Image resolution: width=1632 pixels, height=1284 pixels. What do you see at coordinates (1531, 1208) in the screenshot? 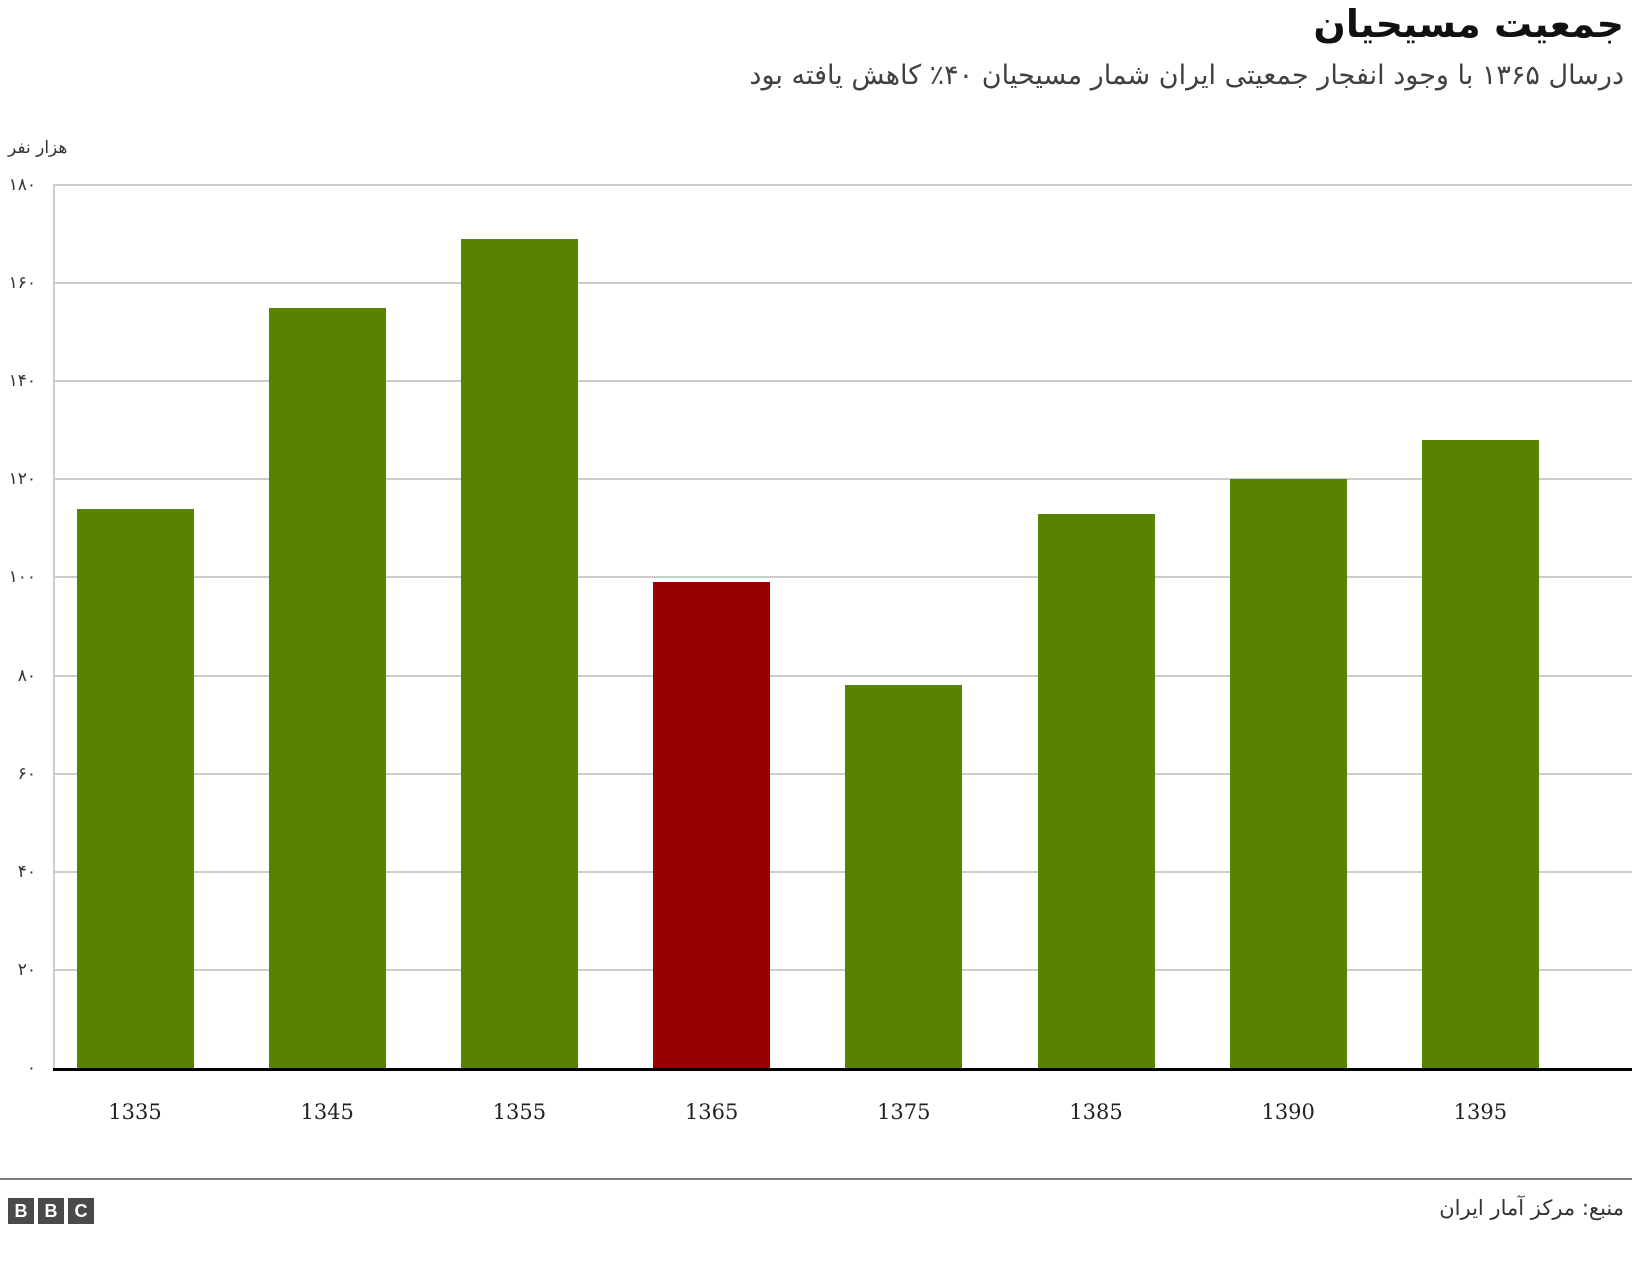
I see `source-note: منبع: مرکز آمار ایران` at bounding box center [1531, 1208].